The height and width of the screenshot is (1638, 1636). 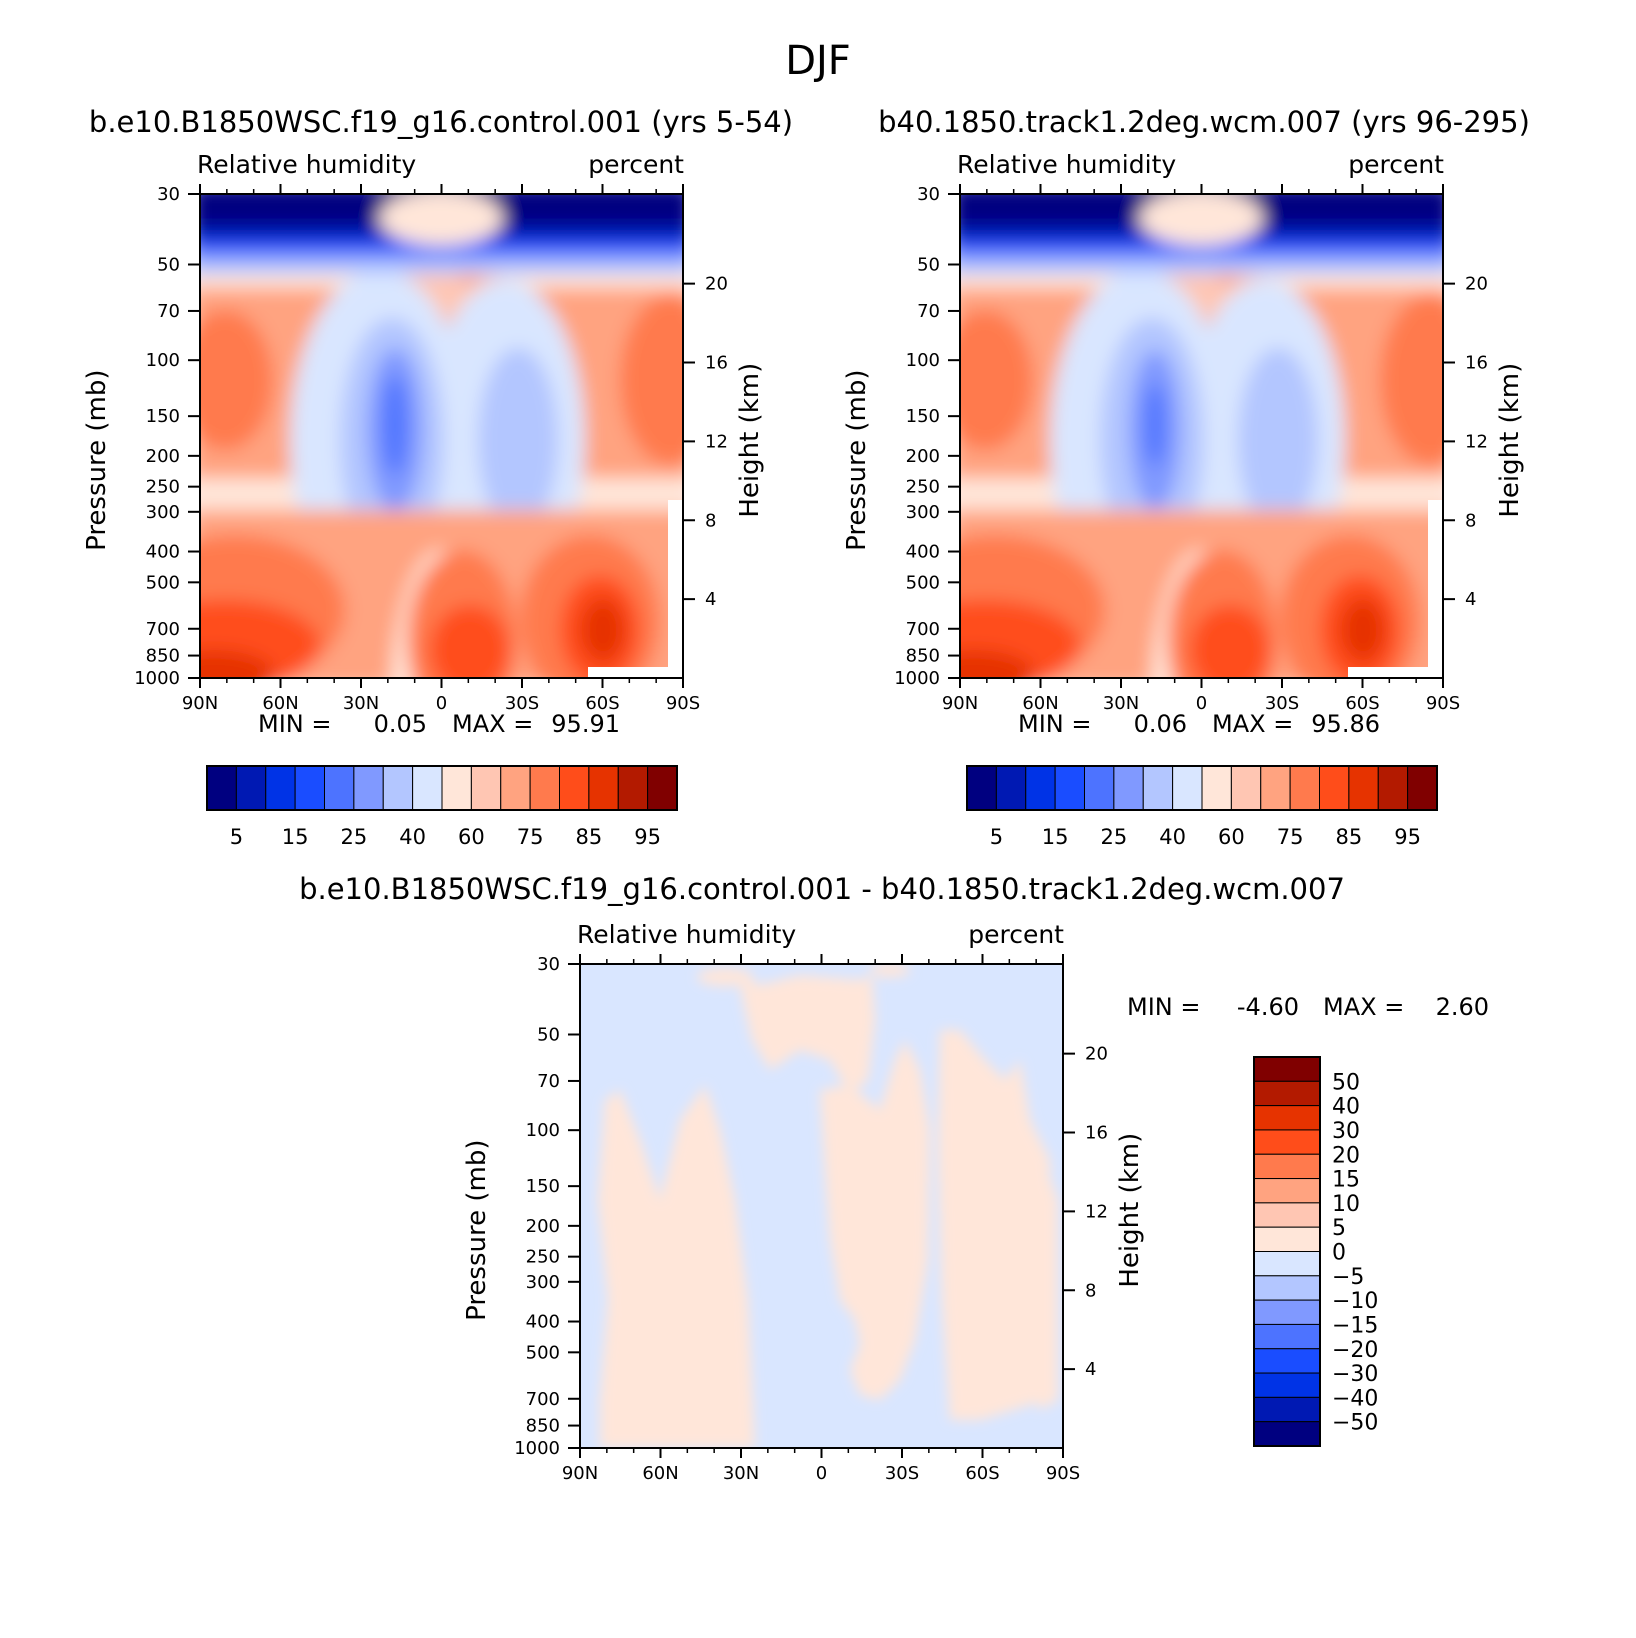 What do you see at coordinates (1252, 724) in the screenshot?
I see `max-label: MAX =` at bounding box center [1252, 724].